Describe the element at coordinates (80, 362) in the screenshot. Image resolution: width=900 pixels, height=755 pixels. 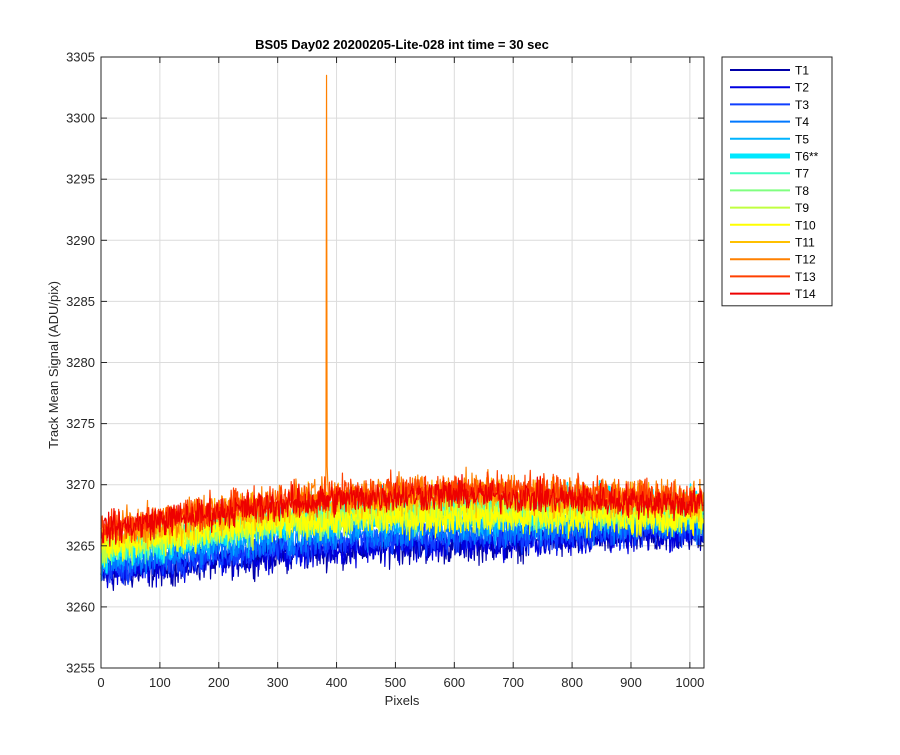
I see `y-tick-label: 3280` at that location.